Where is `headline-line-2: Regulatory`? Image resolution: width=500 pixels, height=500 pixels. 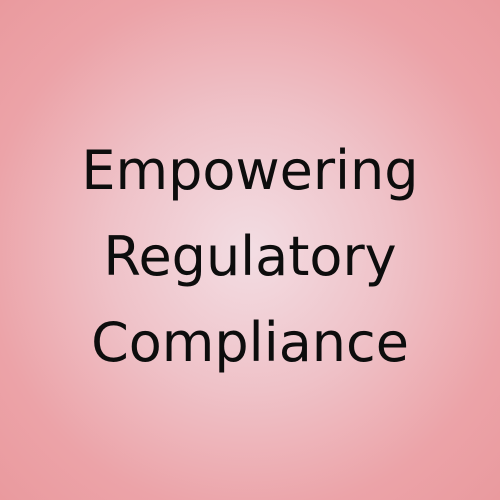 headline-line-2: Regulatory is located at coordinates (250, 256).